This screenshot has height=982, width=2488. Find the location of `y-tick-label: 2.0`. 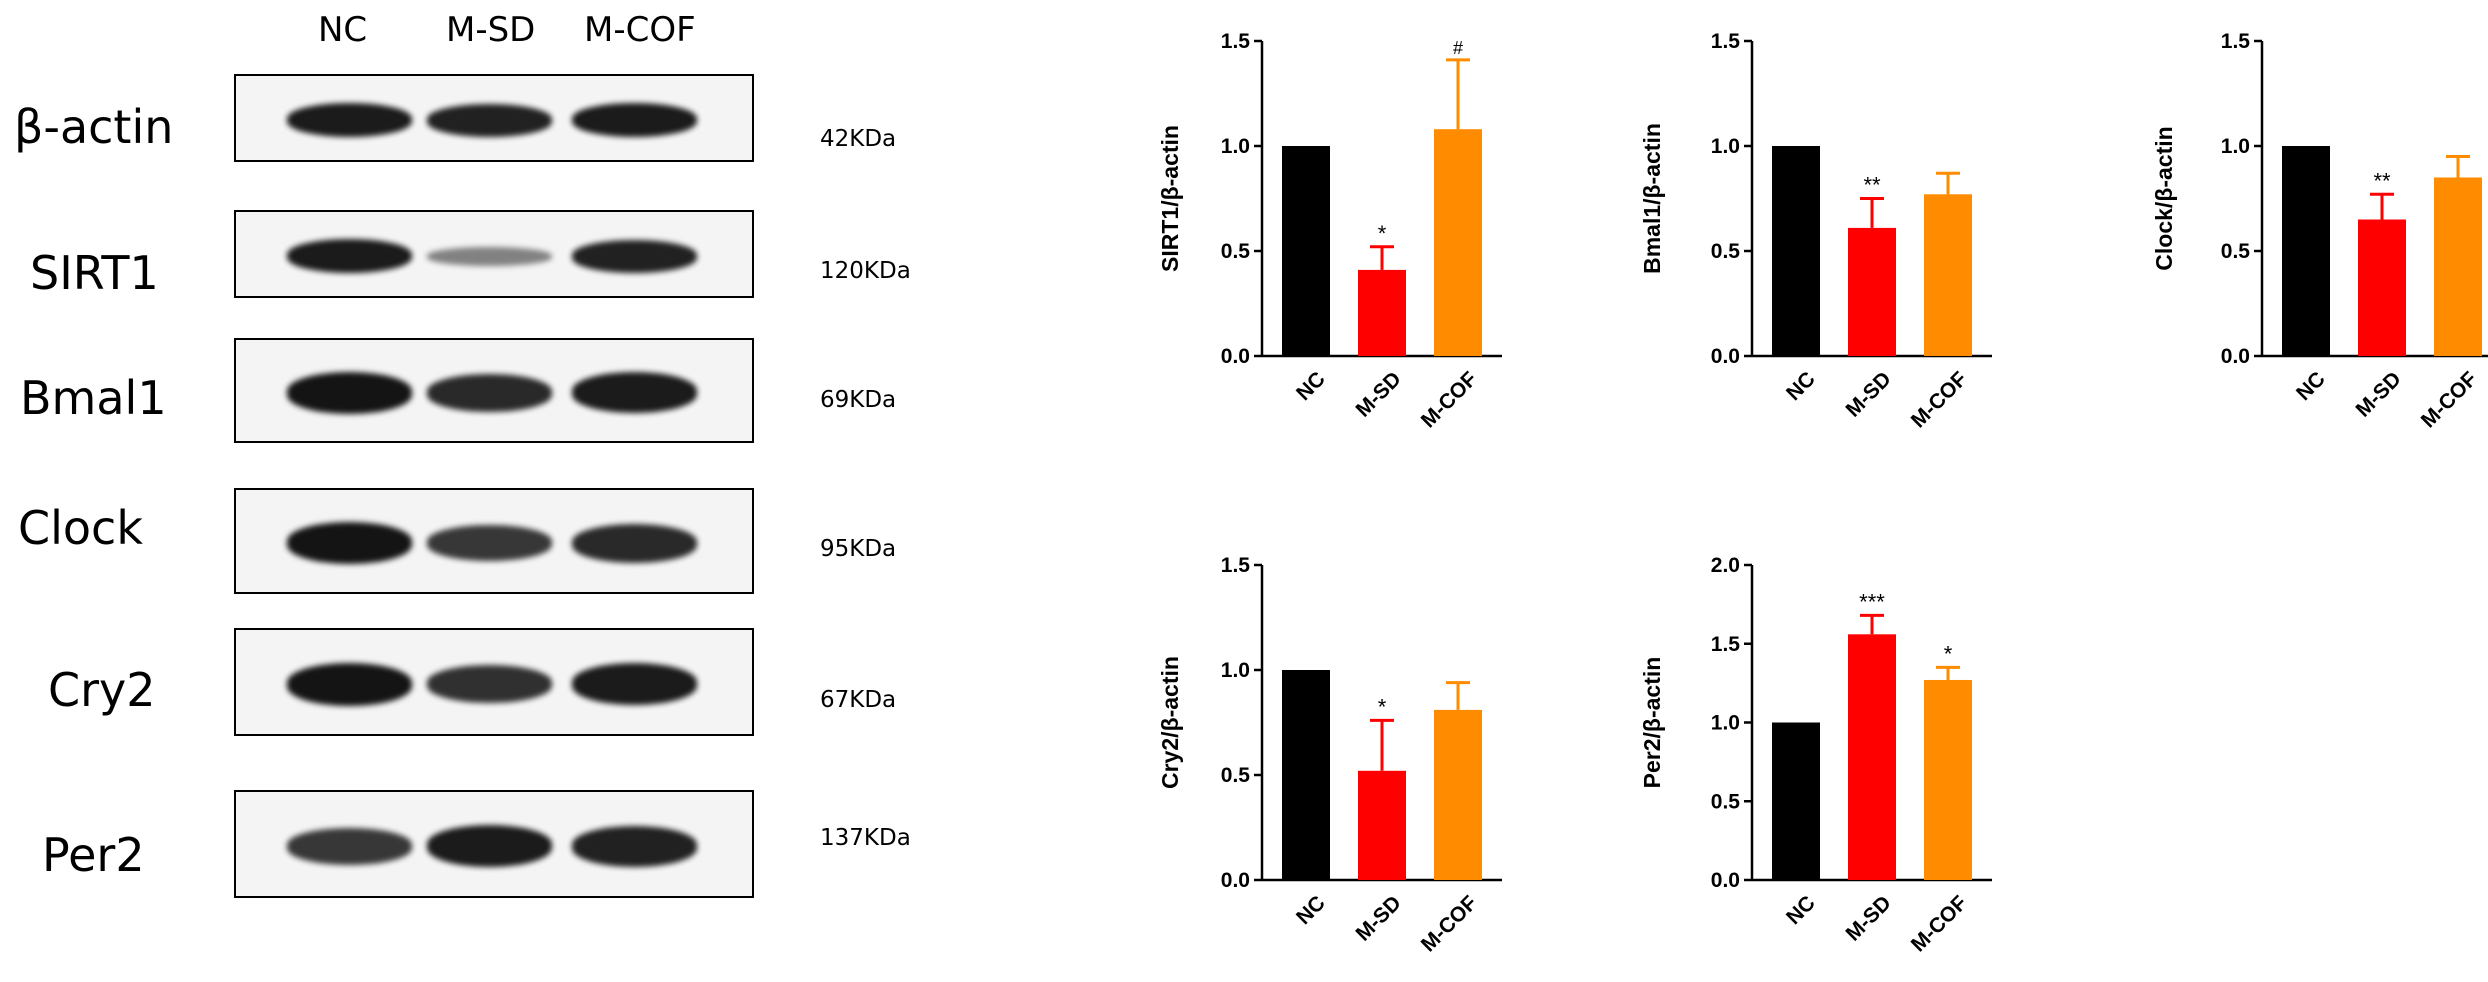

y-tick-label: 2.0 is located at coordinates (1725, 565).